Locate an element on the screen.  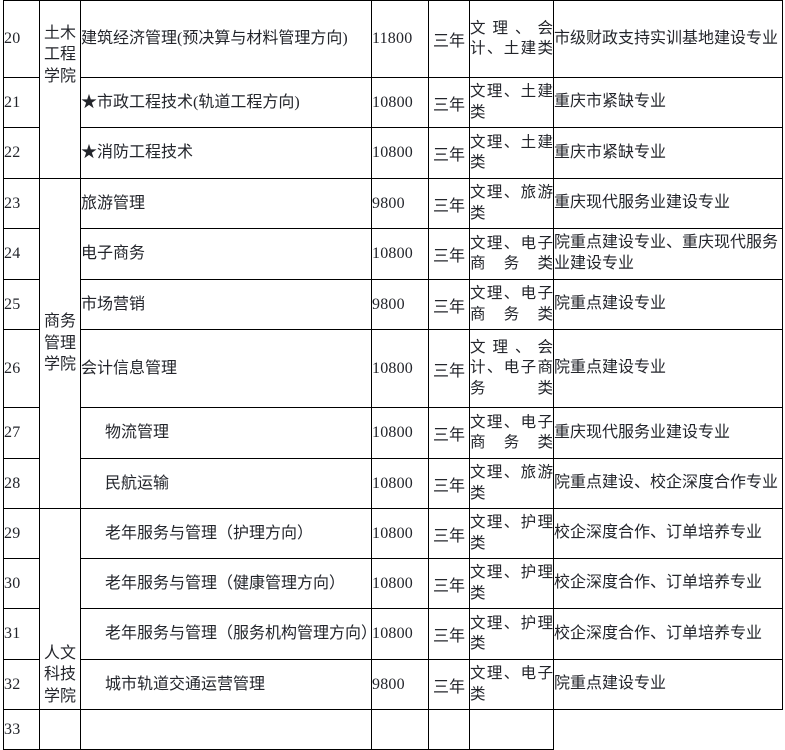
cell-major-name: ★市政工程技术(轨道工程方向) is located at coordinates (226, 102).